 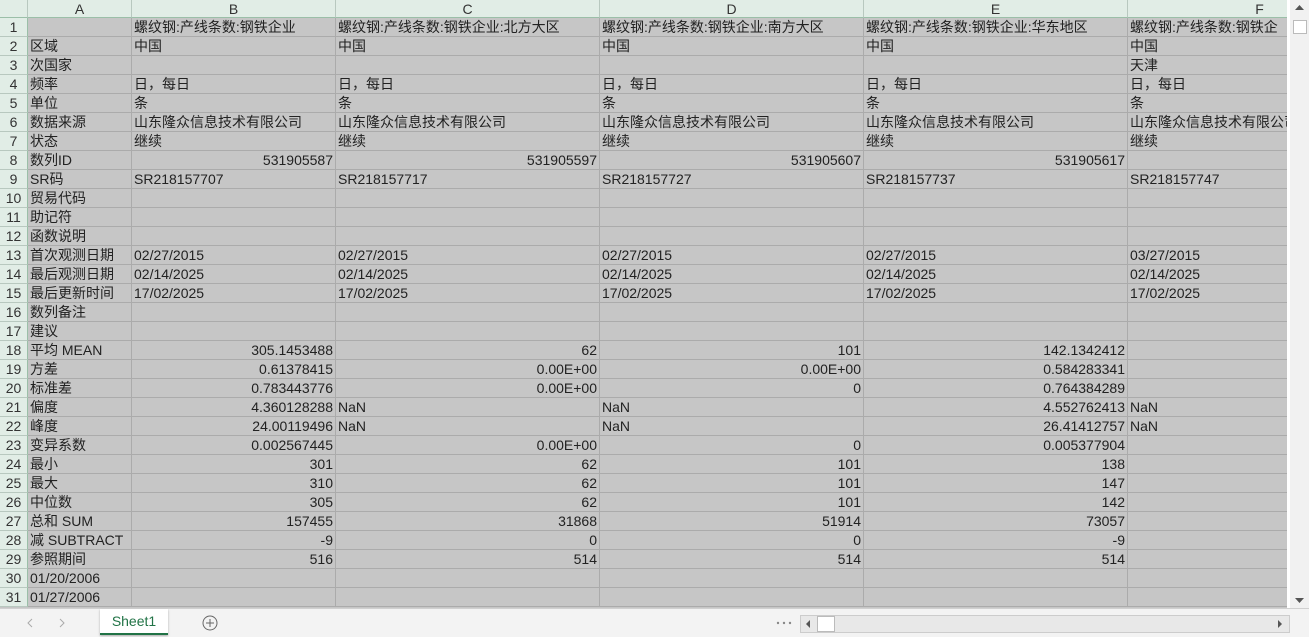 What do you see at coordinates (14, 179) in the screenshot?
I see `row-header: 9` at bounding box center [14, 179].